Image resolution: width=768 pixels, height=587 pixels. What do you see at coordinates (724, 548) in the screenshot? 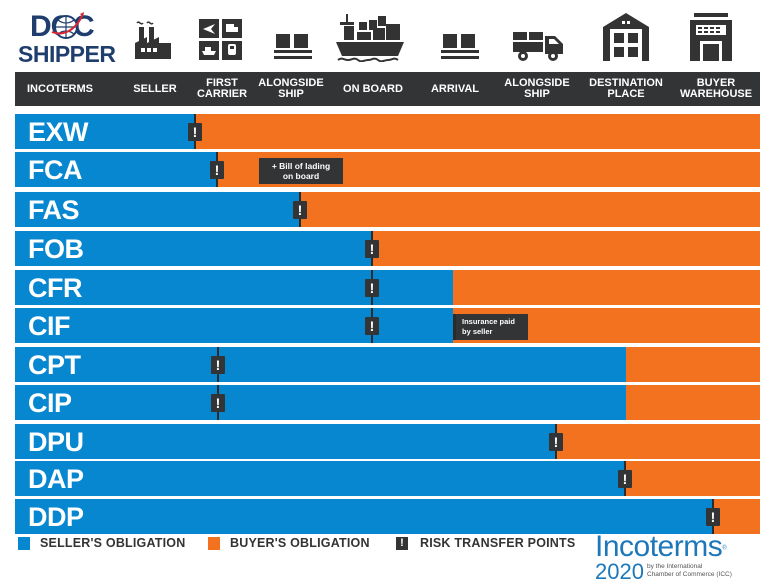
I see `trademark-symbol: ®` at bounding box center [724, 548].